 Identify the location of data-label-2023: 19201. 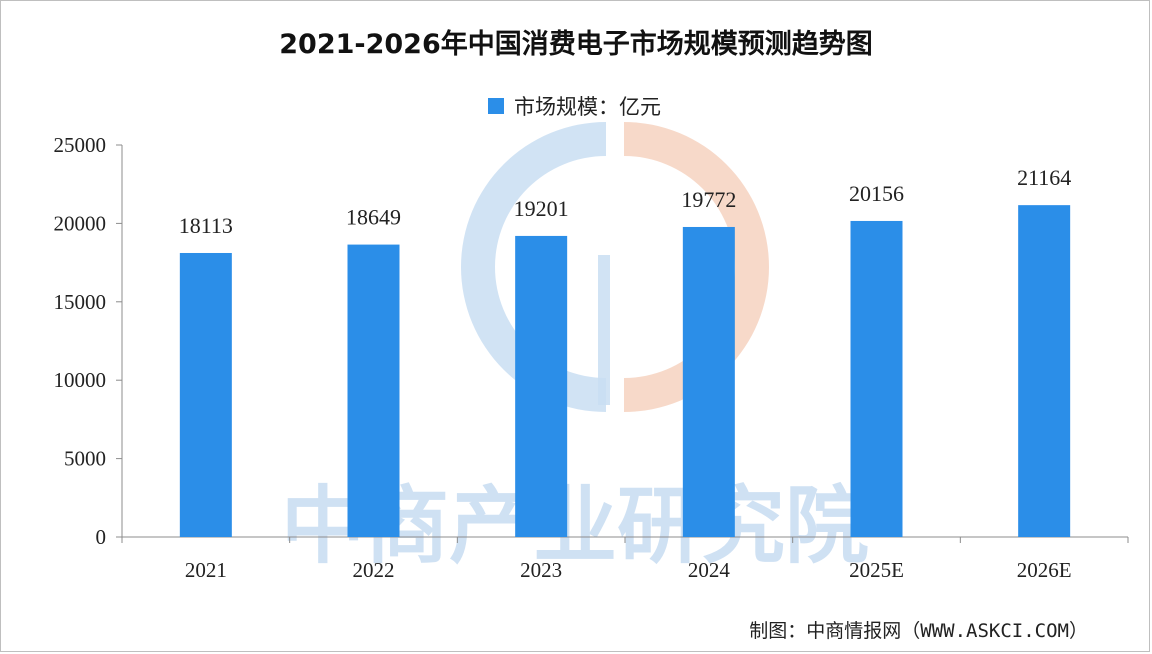
(541, 208).